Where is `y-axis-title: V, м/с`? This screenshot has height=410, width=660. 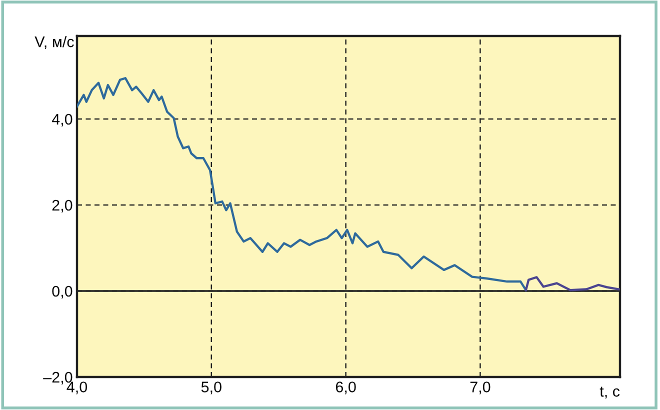
y-axis-title: V, м/с is located at coordinates (54, 43).